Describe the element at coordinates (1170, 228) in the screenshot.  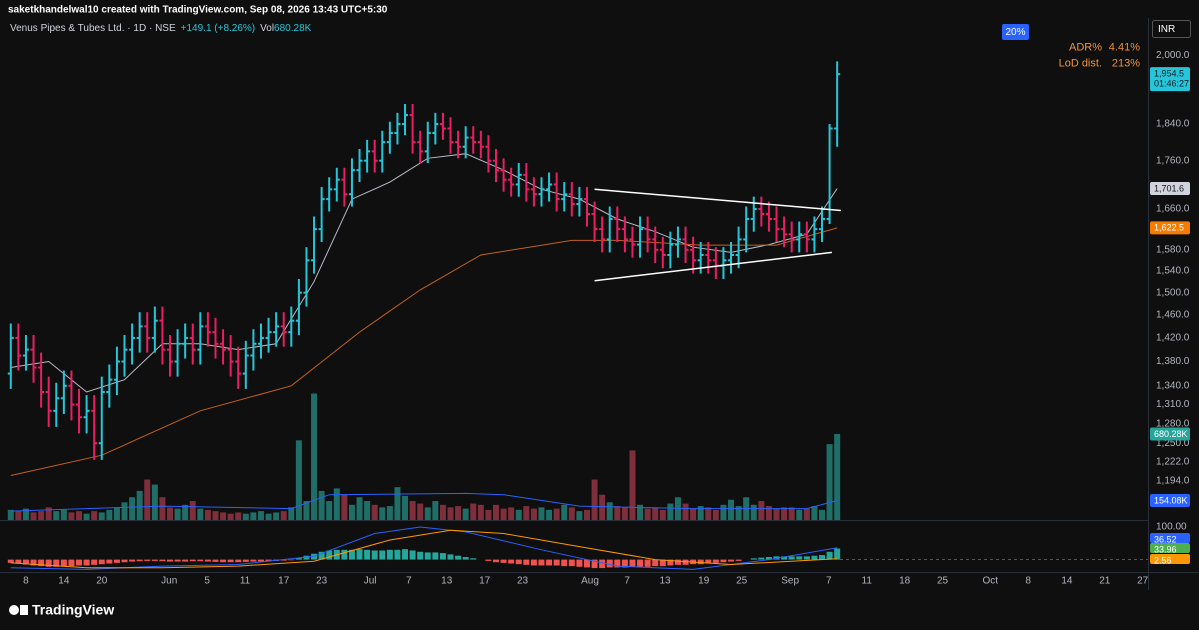
I see `ma-label-bg` at that location.